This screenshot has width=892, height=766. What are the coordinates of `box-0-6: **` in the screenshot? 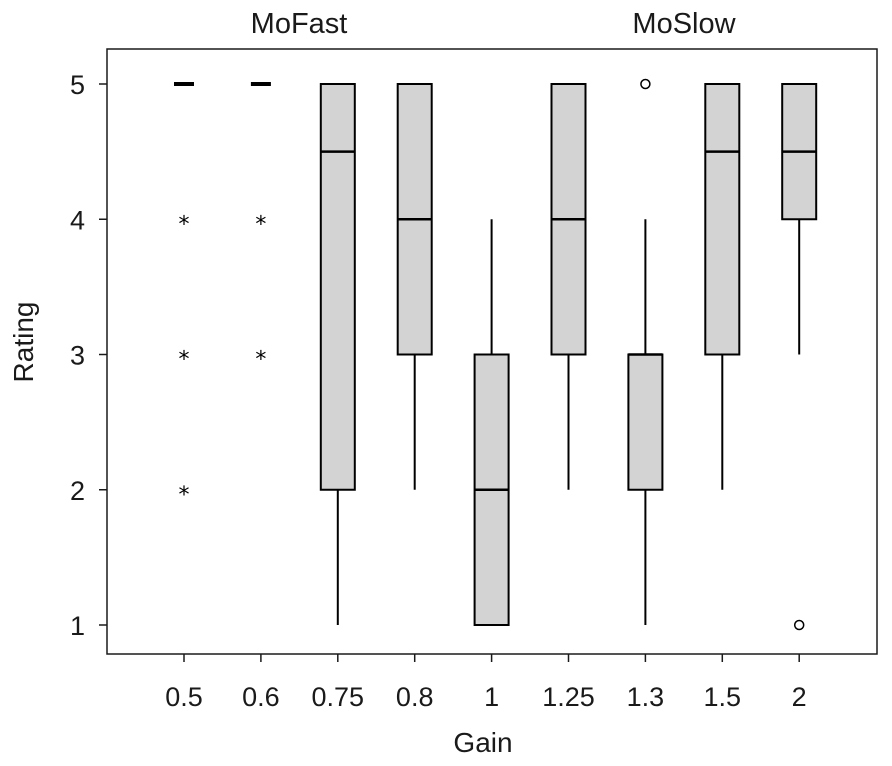 It's located at (260, 227).